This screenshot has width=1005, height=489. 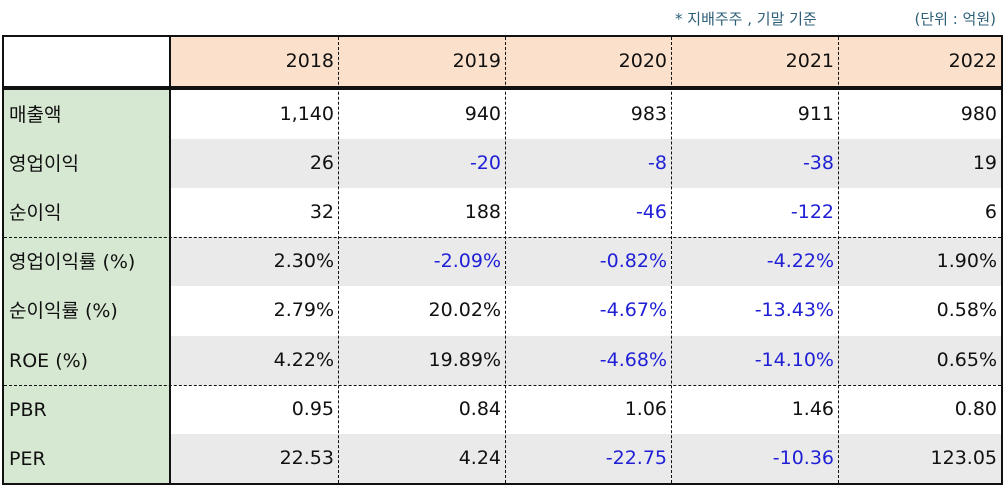 What do you see at coordinates (321, 212) in the screenshot?
I see `value-cell: 32` at bounding box center [321, 212].